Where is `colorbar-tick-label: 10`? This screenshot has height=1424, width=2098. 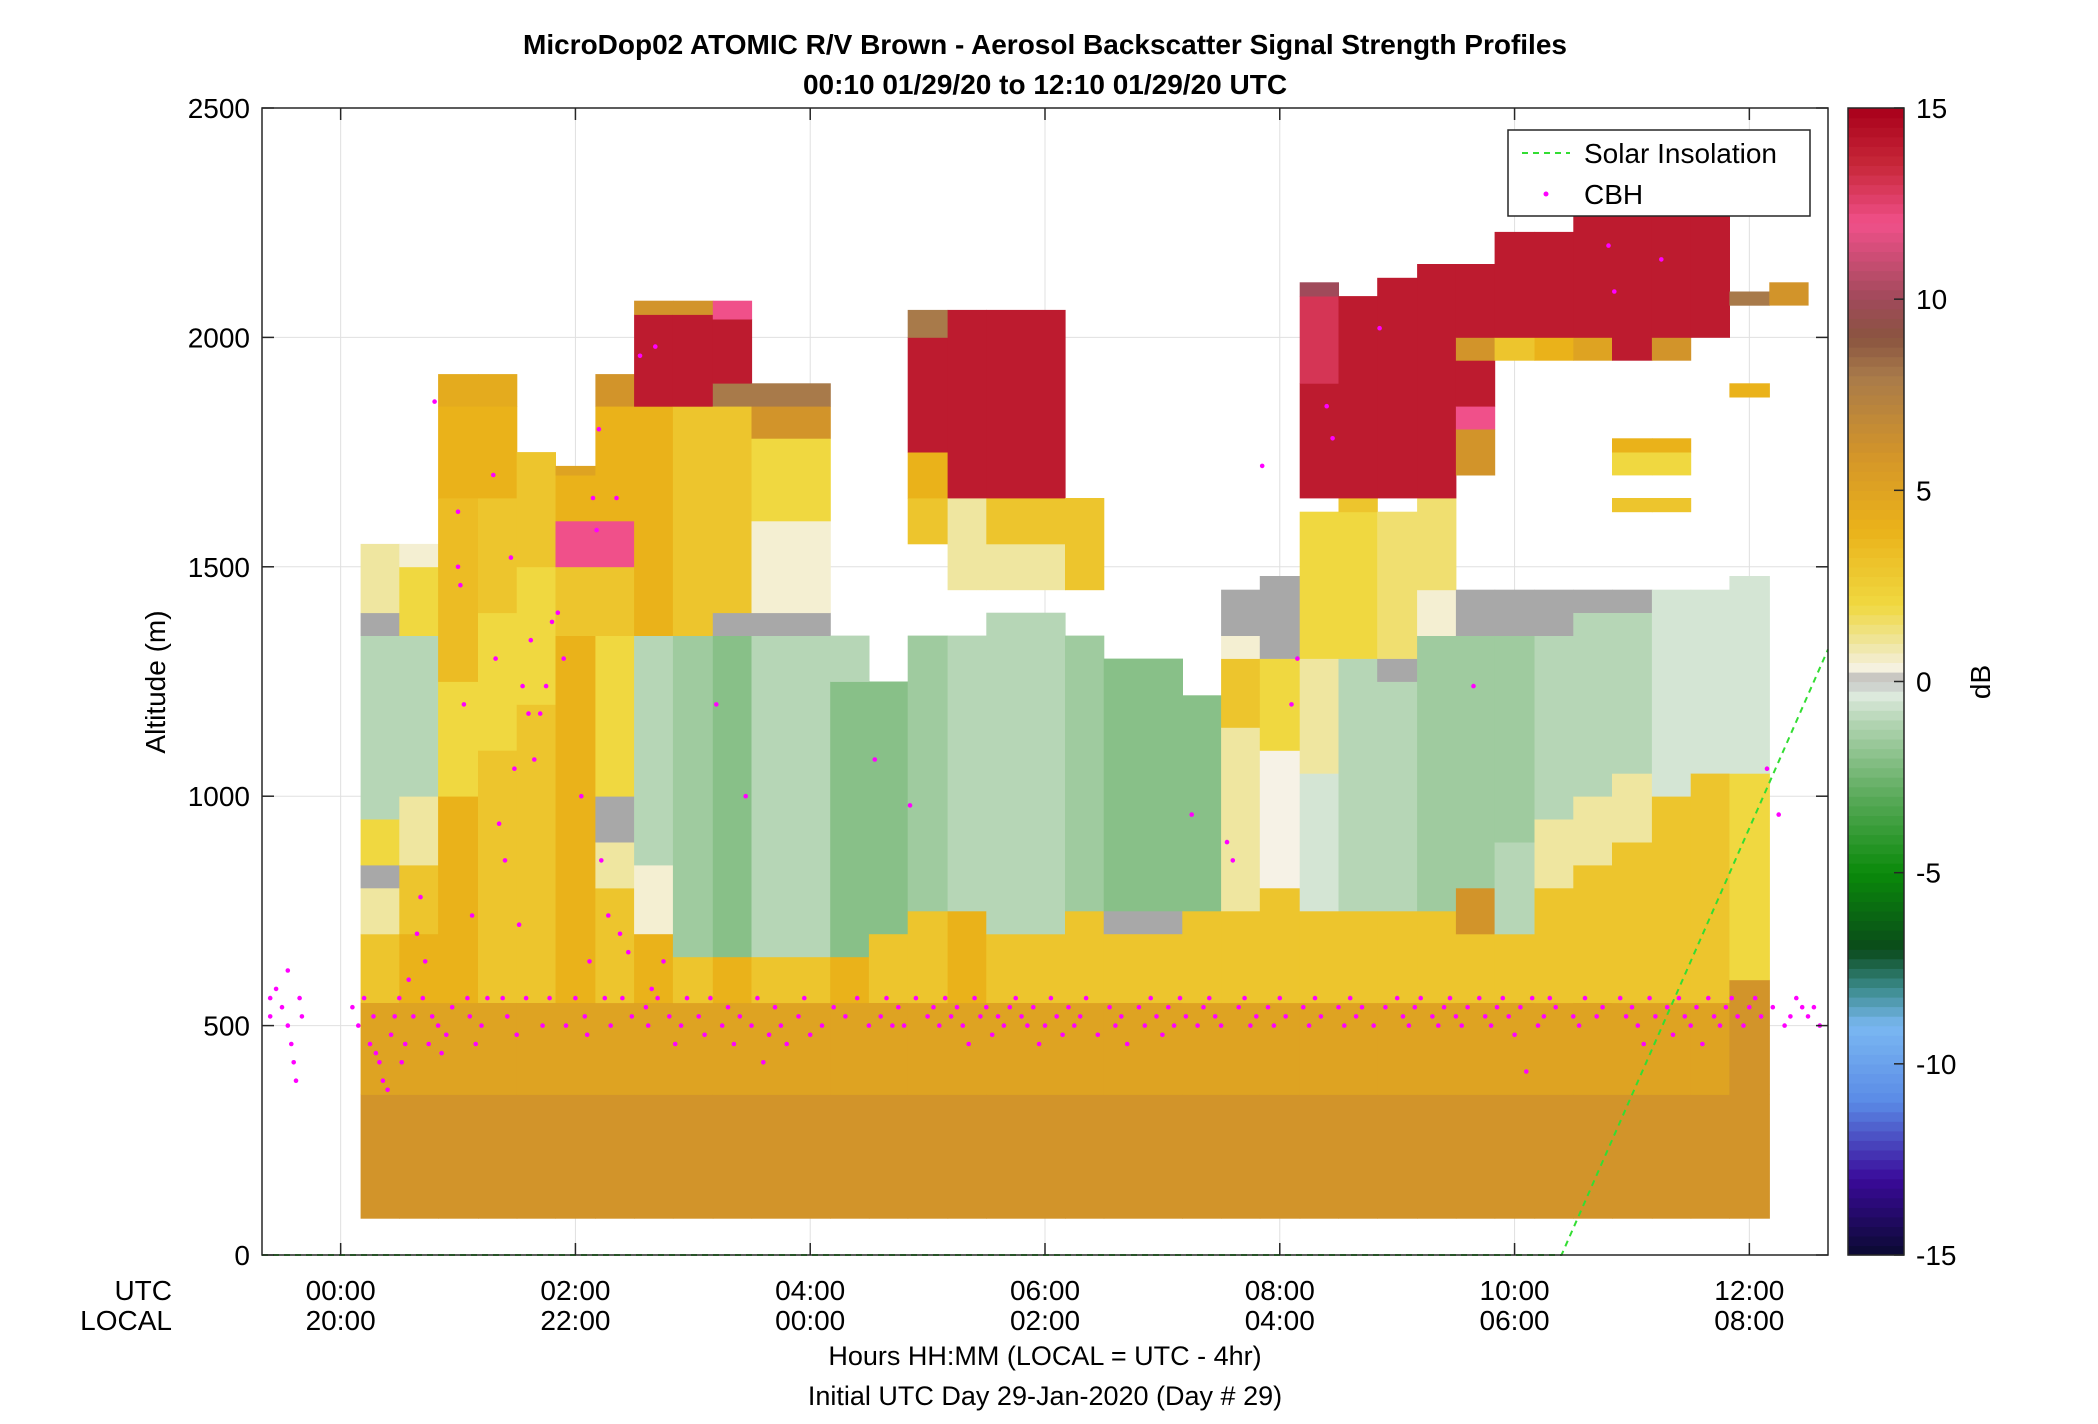 colorbar-tick-label: 10 is located at coordinates (1931, 299).